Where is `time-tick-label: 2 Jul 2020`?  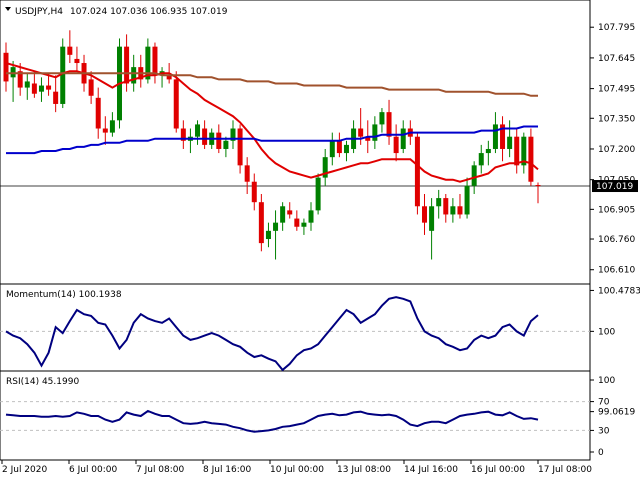 time-tick-label: 2 Jul 2020 is located at coordinates (24, 470).